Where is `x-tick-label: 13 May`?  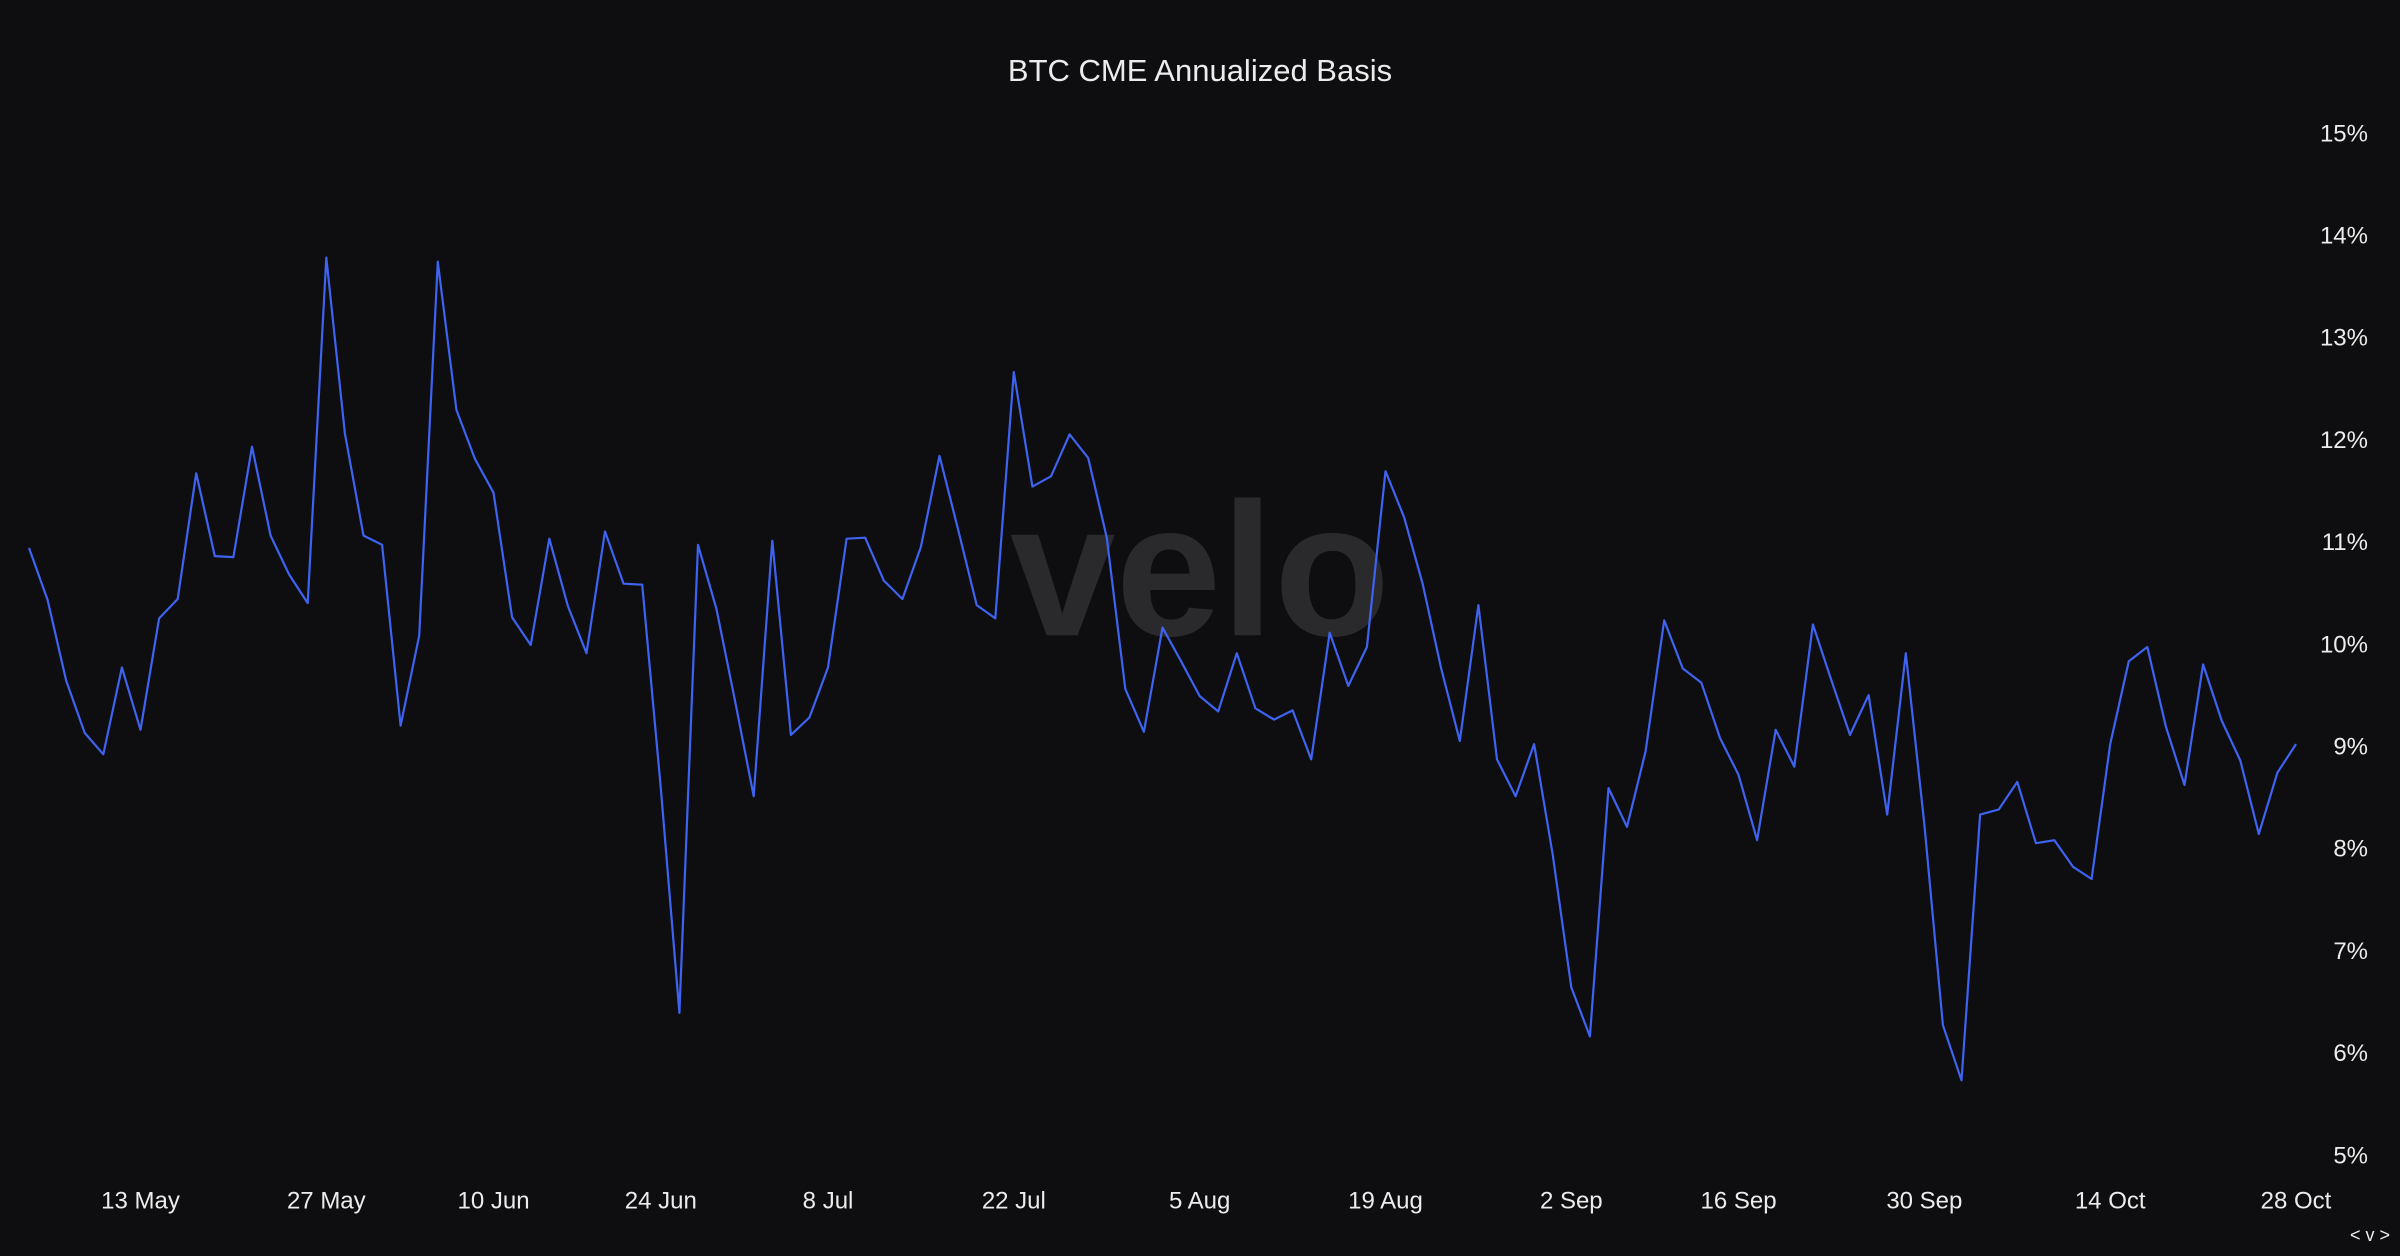
x-tick-label: 13 May is located at coordinates (140, 1200).